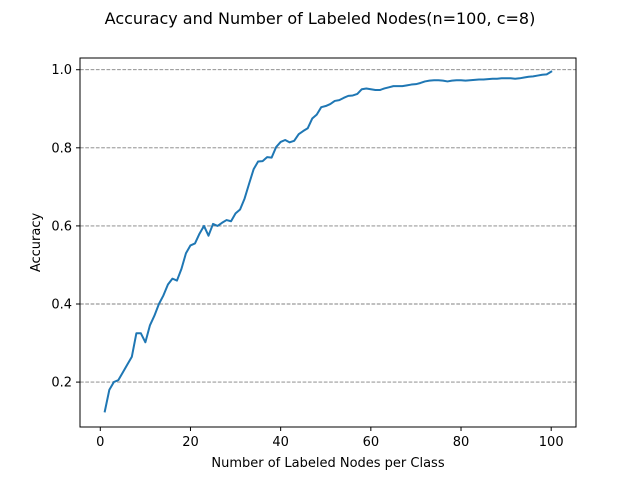 The width and height of the screenshot is (640, 480). What do you see at coordinates (327, 463) in the screenshot?
I see `x-axis-label: Number of Labeled Nodes per Class` at bounding box center [327, 463].